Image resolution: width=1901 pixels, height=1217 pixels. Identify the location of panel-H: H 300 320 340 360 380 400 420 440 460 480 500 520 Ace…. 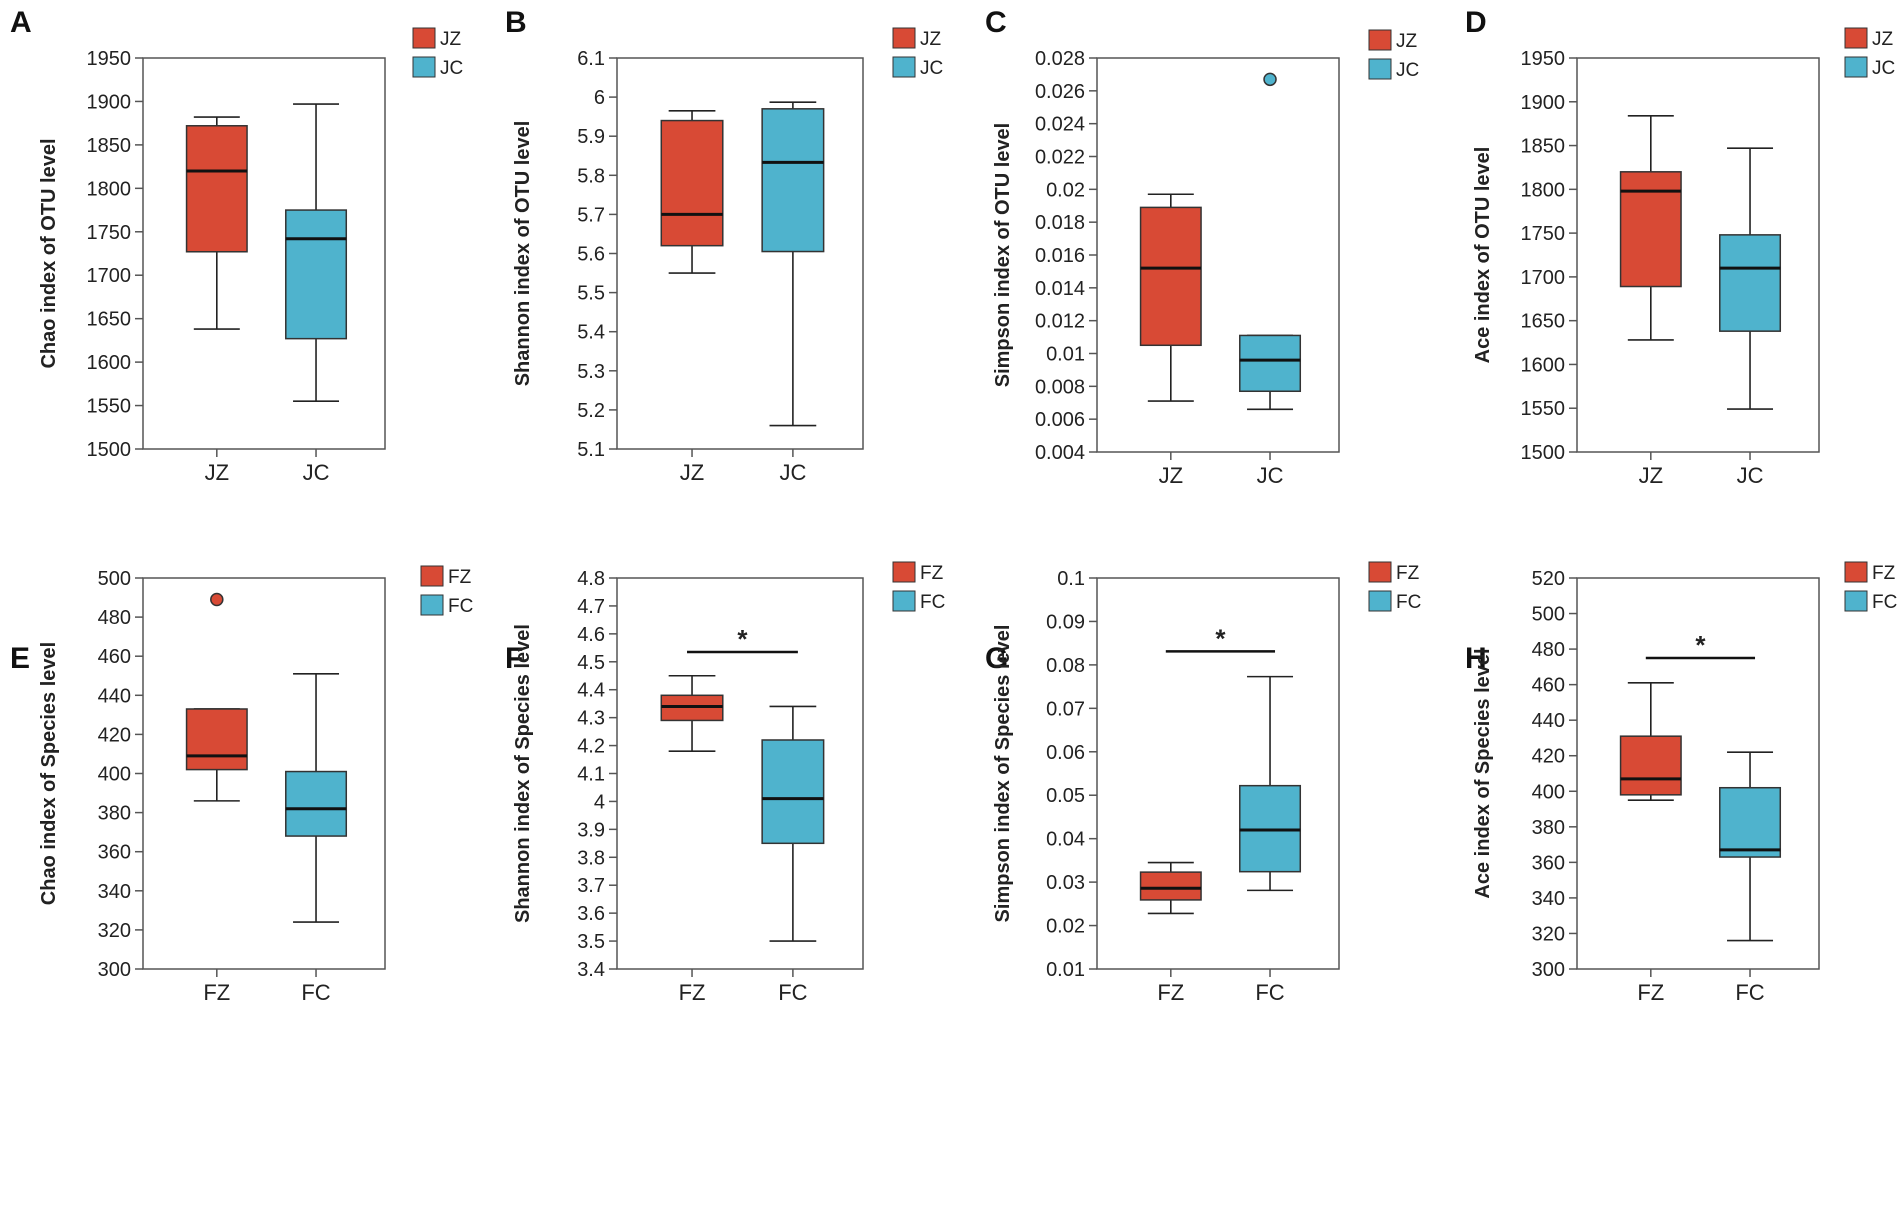
(1681, 783).